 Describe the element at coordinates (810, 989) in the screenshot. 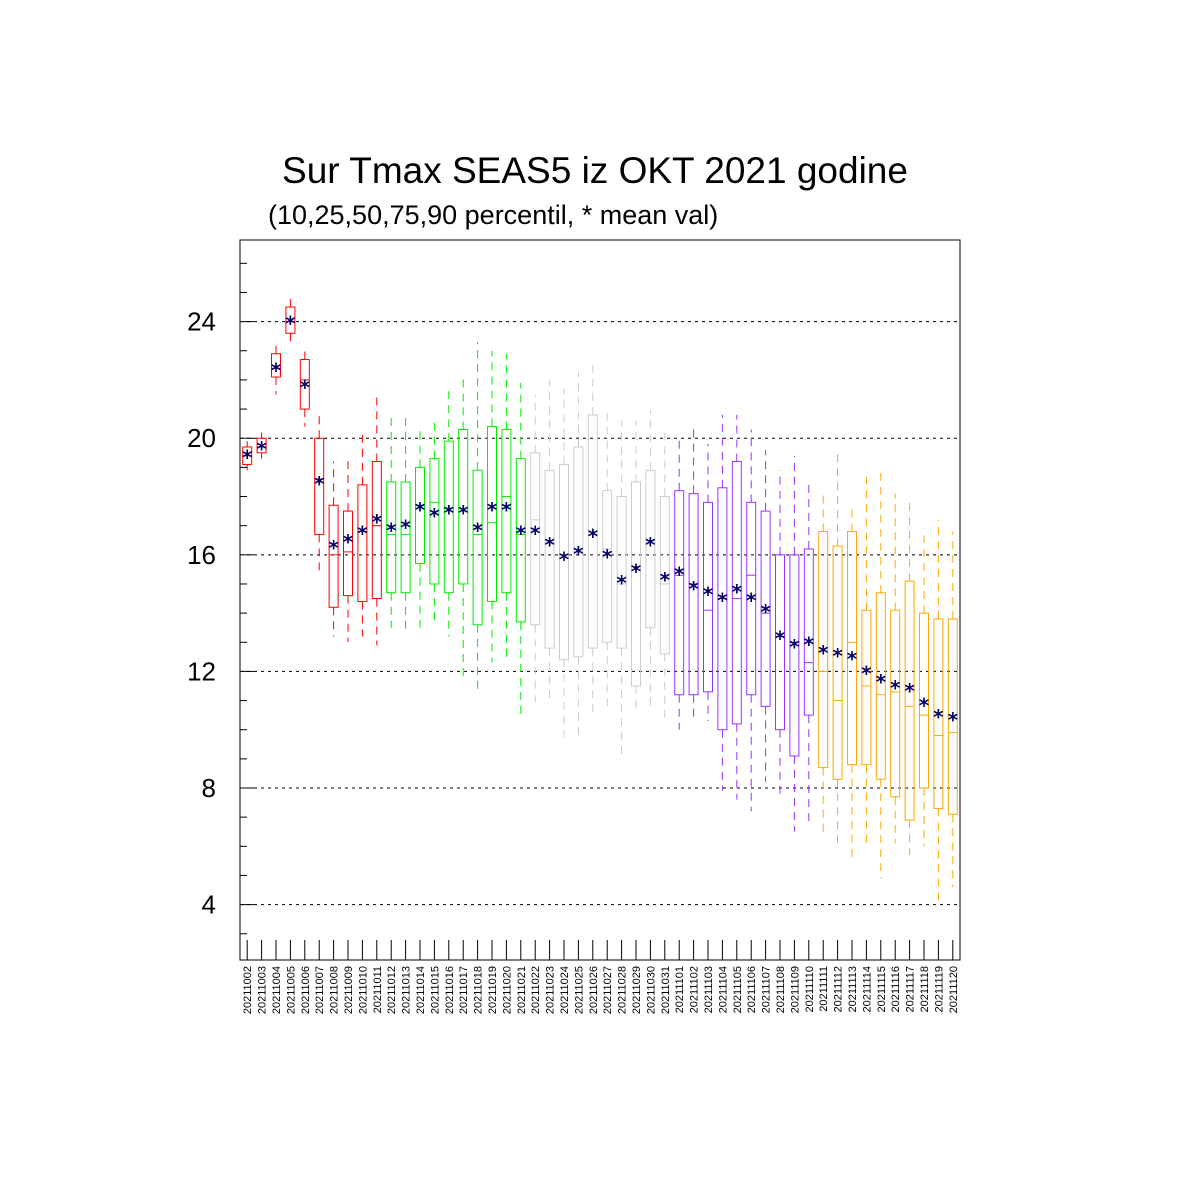

I see `x-tick-label: 20211110` at that location.